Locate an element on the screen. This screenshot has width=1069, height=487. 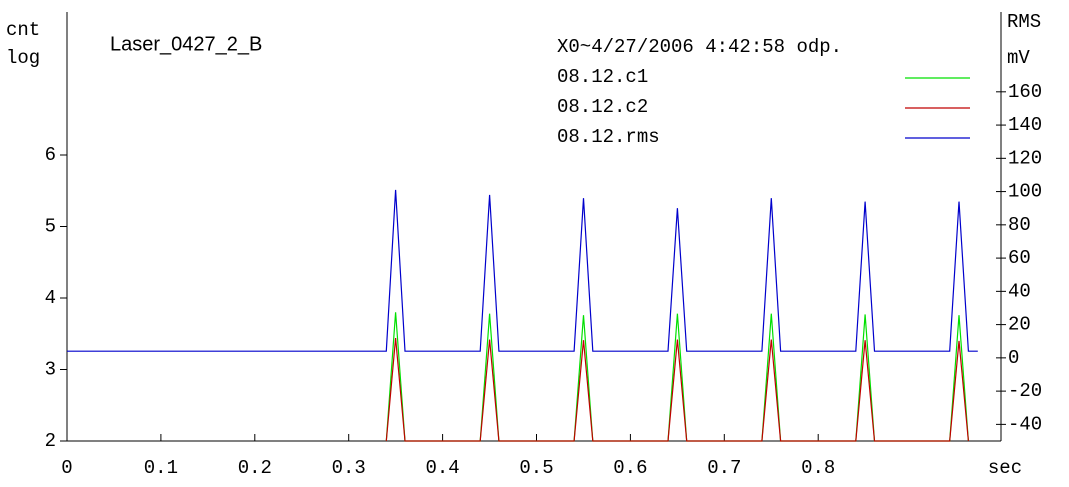
y2-tick-label: -20 is located at coordinates (1025, 391).